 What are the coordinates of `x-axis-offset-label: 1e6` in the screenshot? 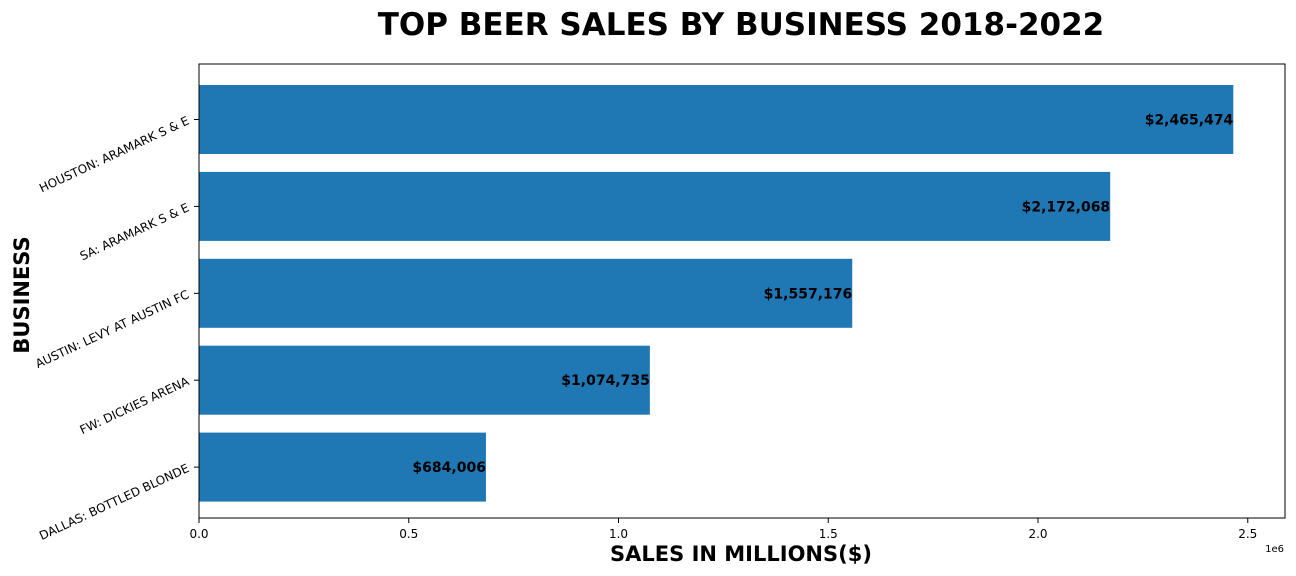 It's located at (1274, 549).